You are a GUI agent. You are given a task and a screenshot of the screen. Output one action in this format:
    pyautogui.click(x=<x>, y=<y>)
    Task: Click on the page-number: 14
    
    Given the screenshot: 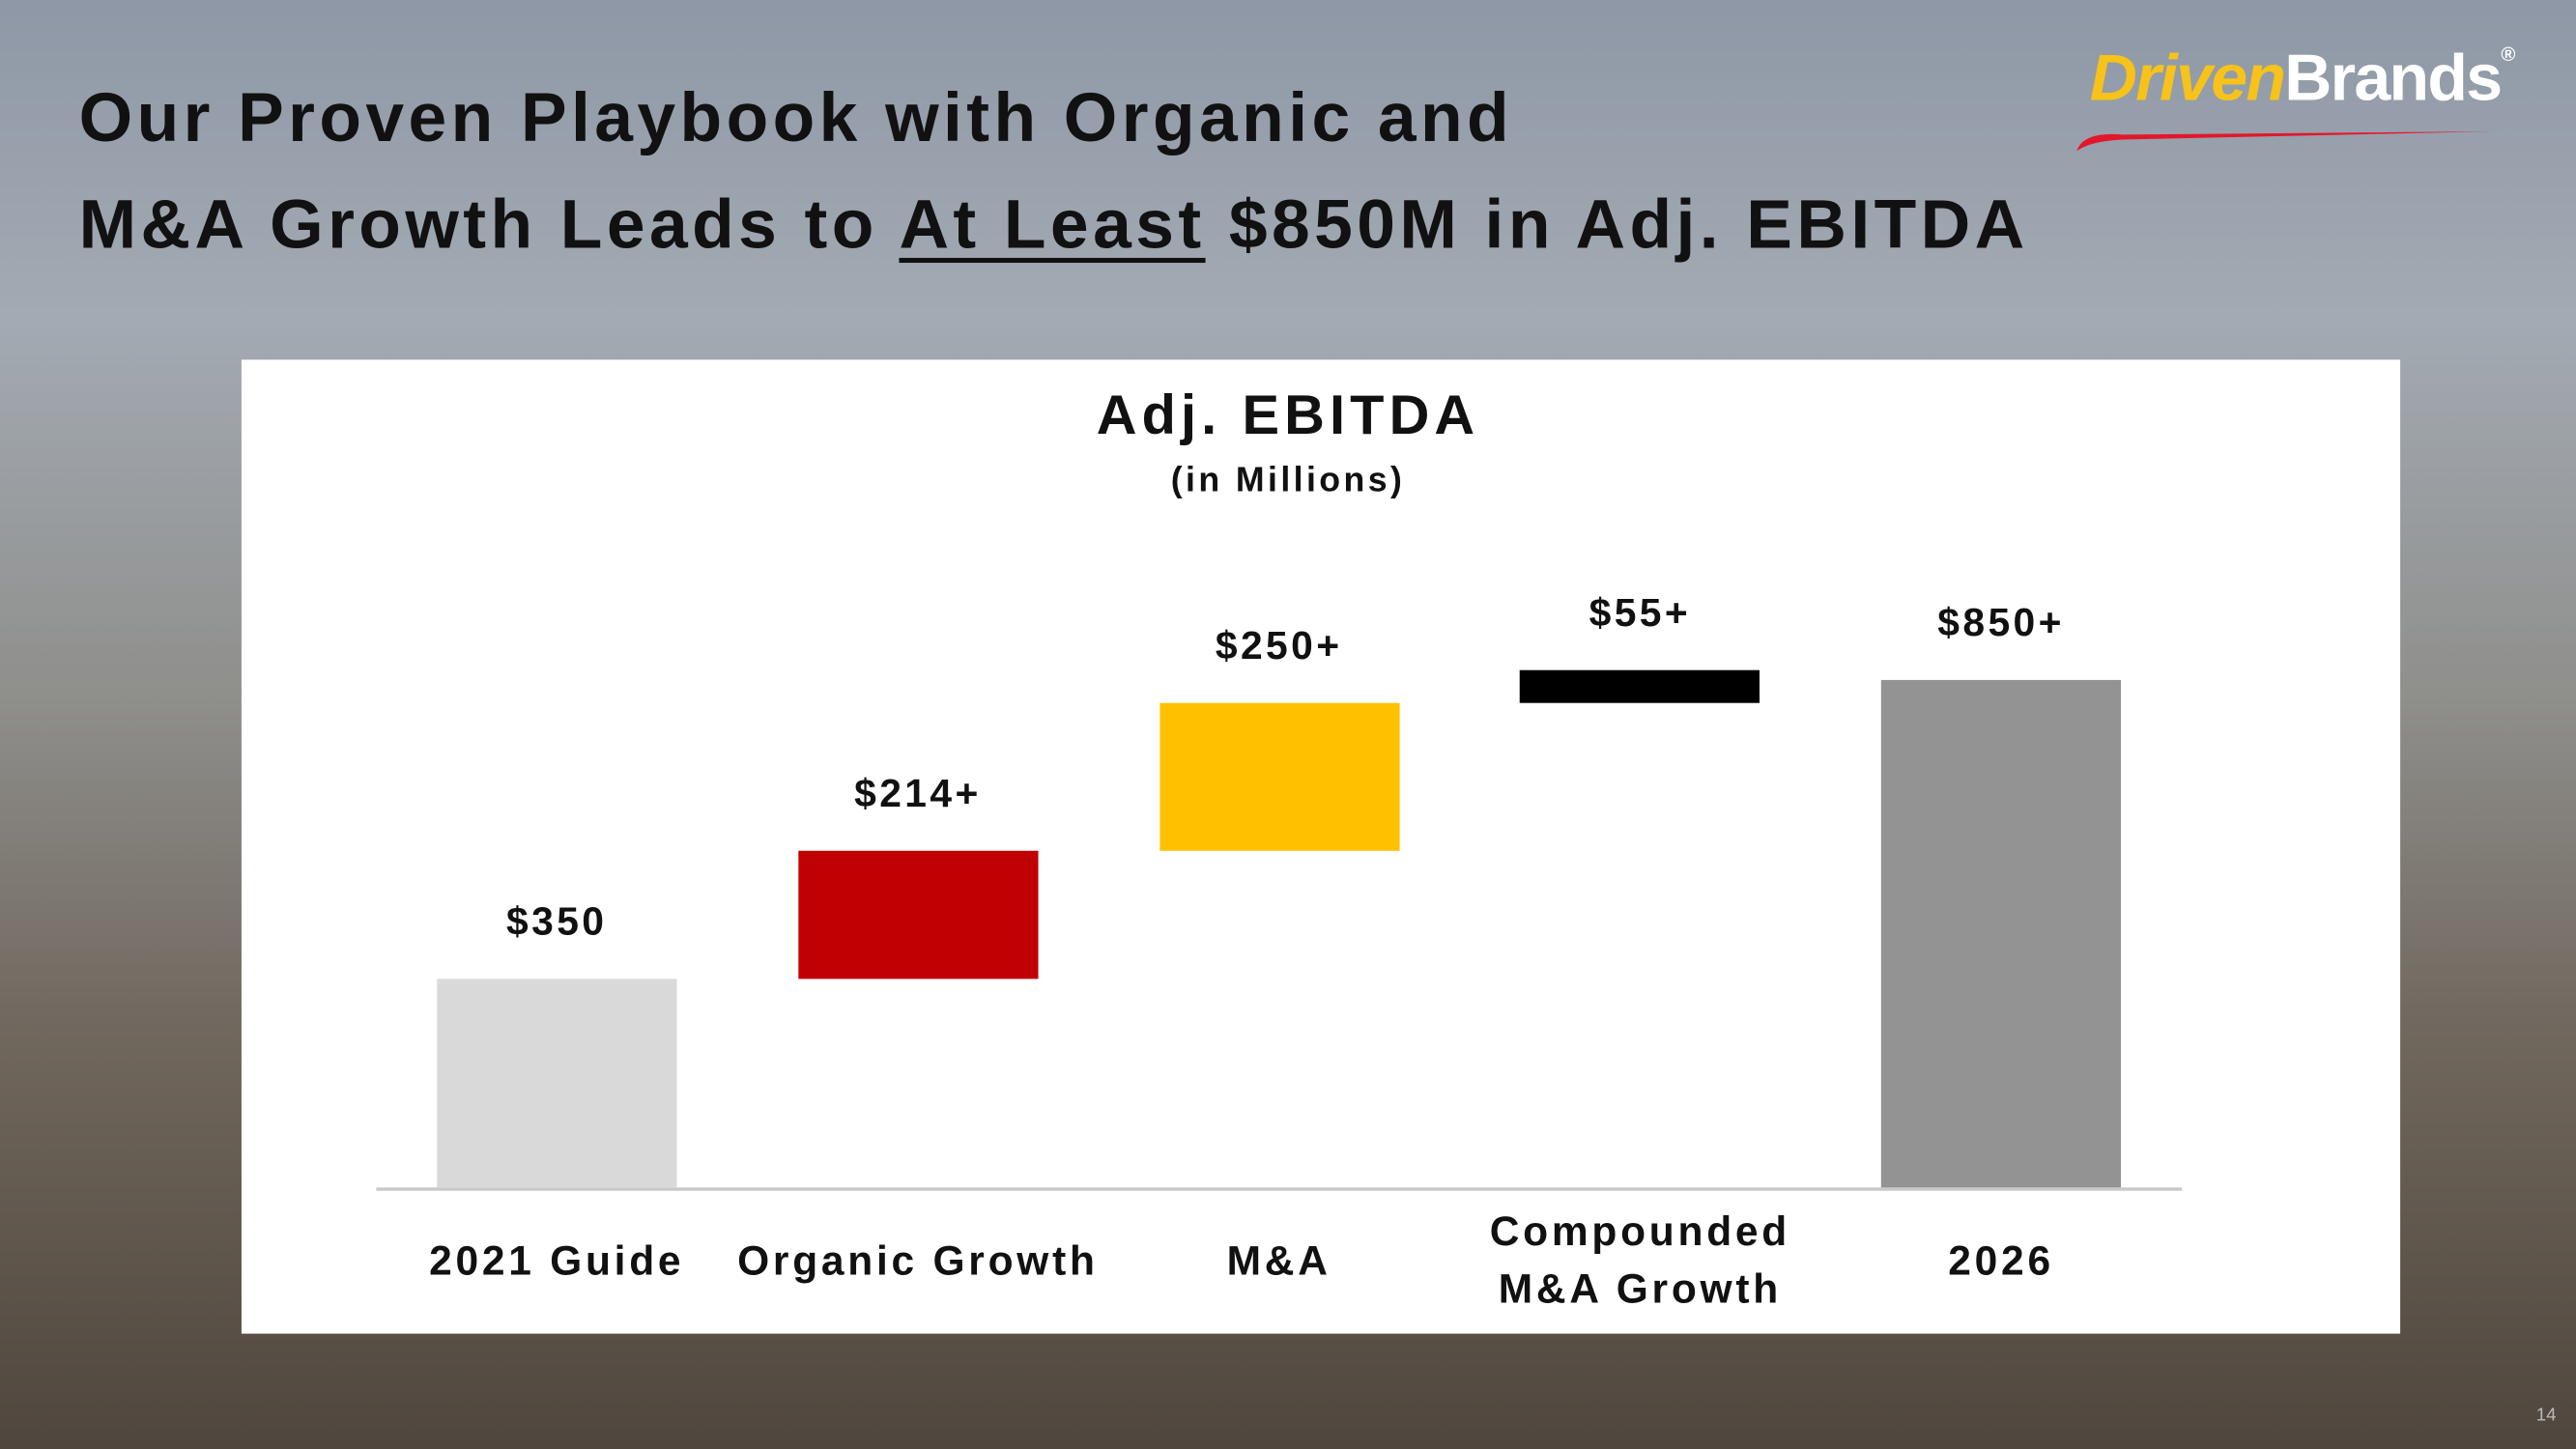 What is the action you would take?
    pyautogui.click(x=2546, y=1416)
    